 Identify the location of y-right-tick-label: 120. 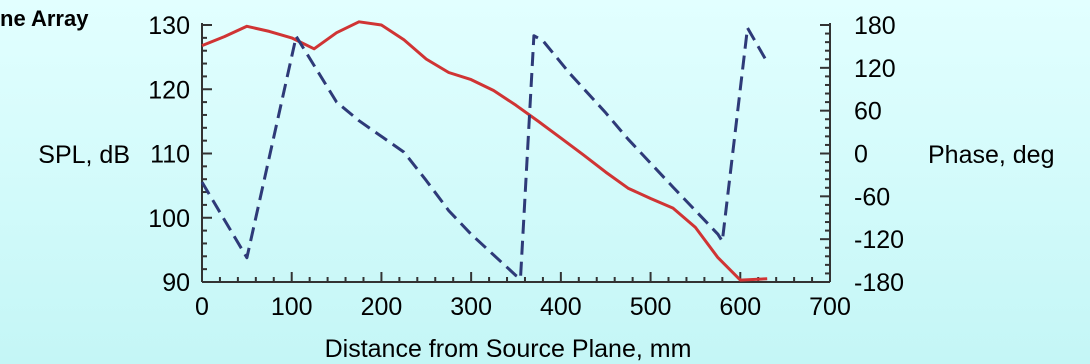
(875, 69).